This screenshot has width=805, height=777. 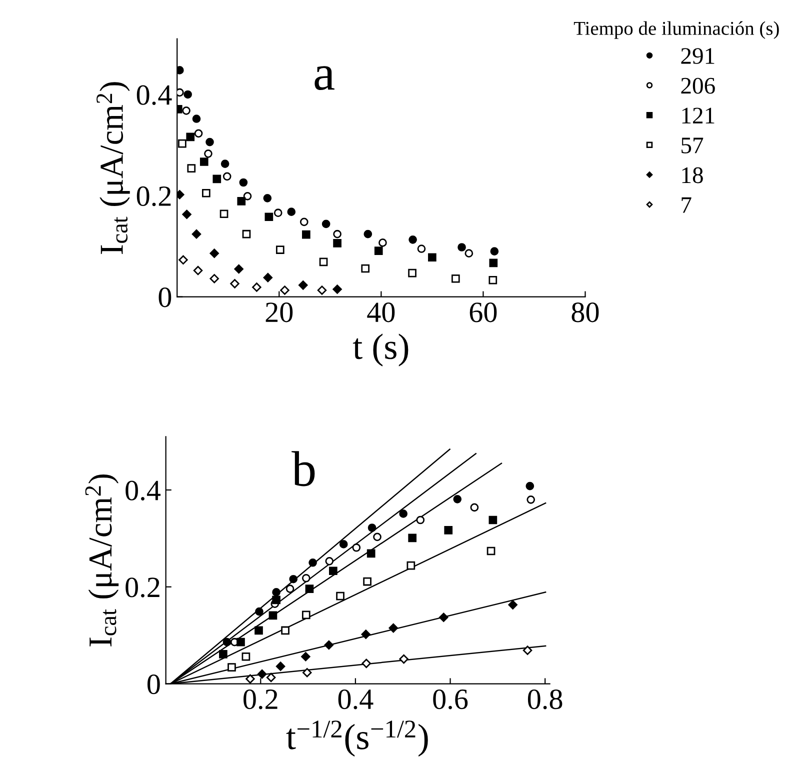 I want to click on legend-label: 121, so click(x=698, y=116).